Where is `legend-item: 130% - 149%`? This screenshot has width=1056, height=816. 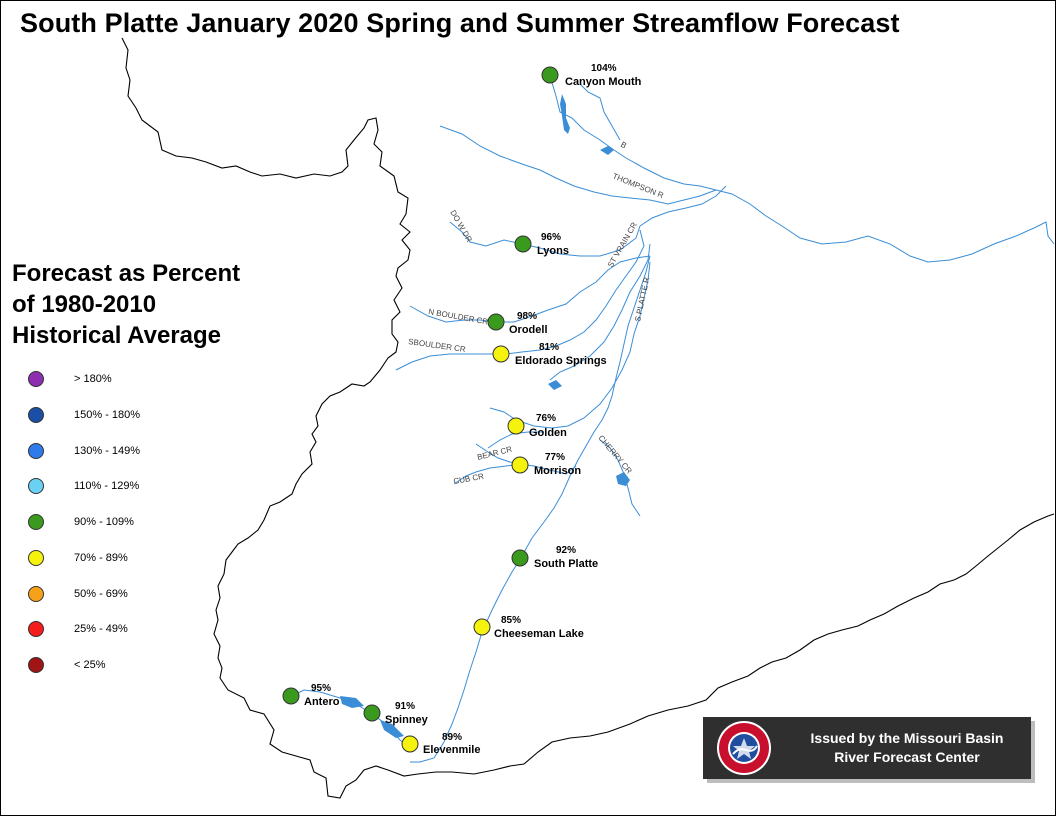
legend-item: 130% - 149% is located at coordinates (84, 451).